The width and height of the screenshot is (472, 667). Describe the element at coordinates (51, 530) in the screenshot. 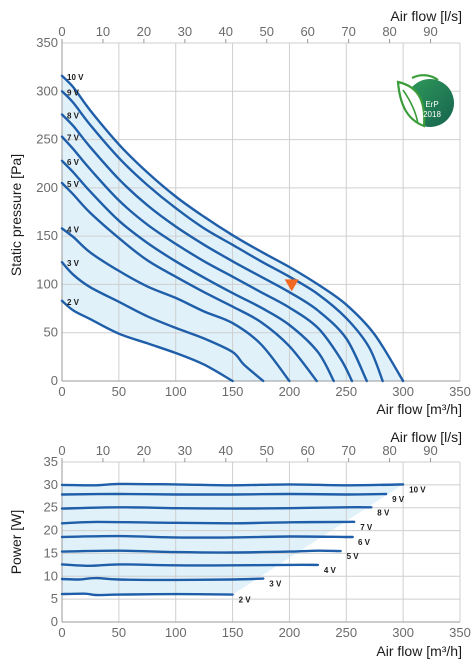

I see `y-tick-label: 20` at that location.